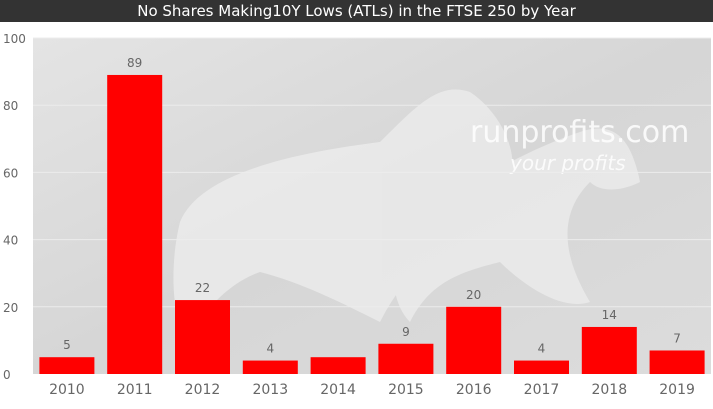 The image size is (713, 409). I want to click on y-tick-label: 0, so click(7, 375).